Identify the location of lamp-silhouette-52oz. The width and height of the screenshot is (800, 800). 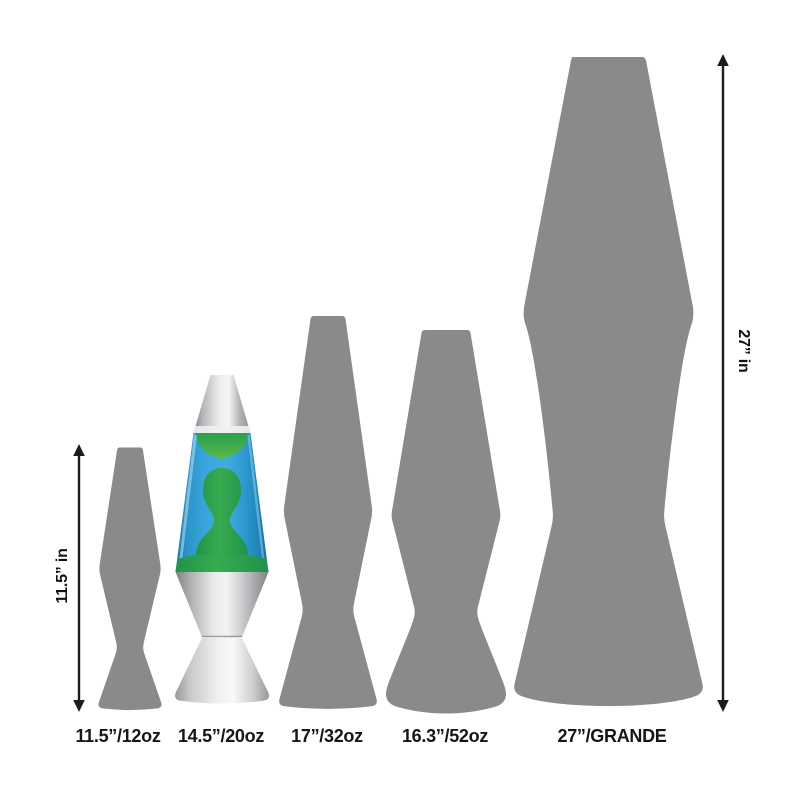
(446, 522).